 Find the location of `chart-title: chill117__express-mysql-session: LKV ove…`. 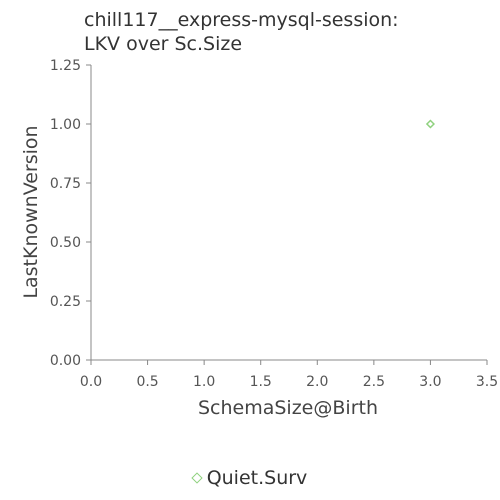

chart-title: chill117__express-mysql-session: LKV ove… is located at coordinates (284, 32).